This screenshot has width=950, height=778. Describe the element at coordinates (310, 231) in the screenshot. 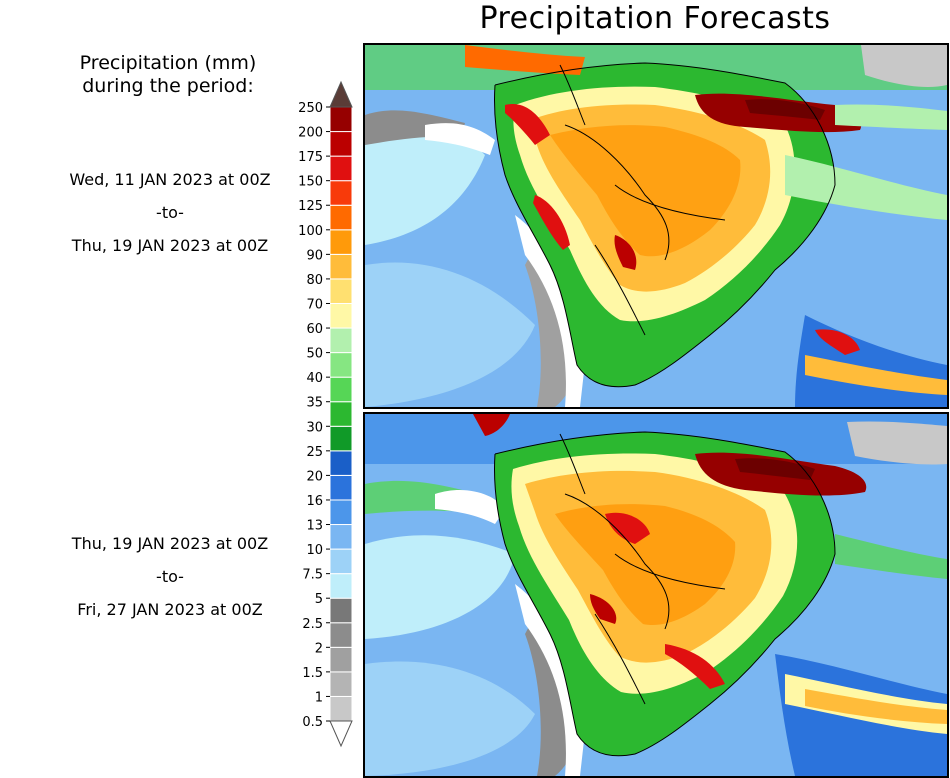

I see `colorbar-tick-label: 100` at that location.